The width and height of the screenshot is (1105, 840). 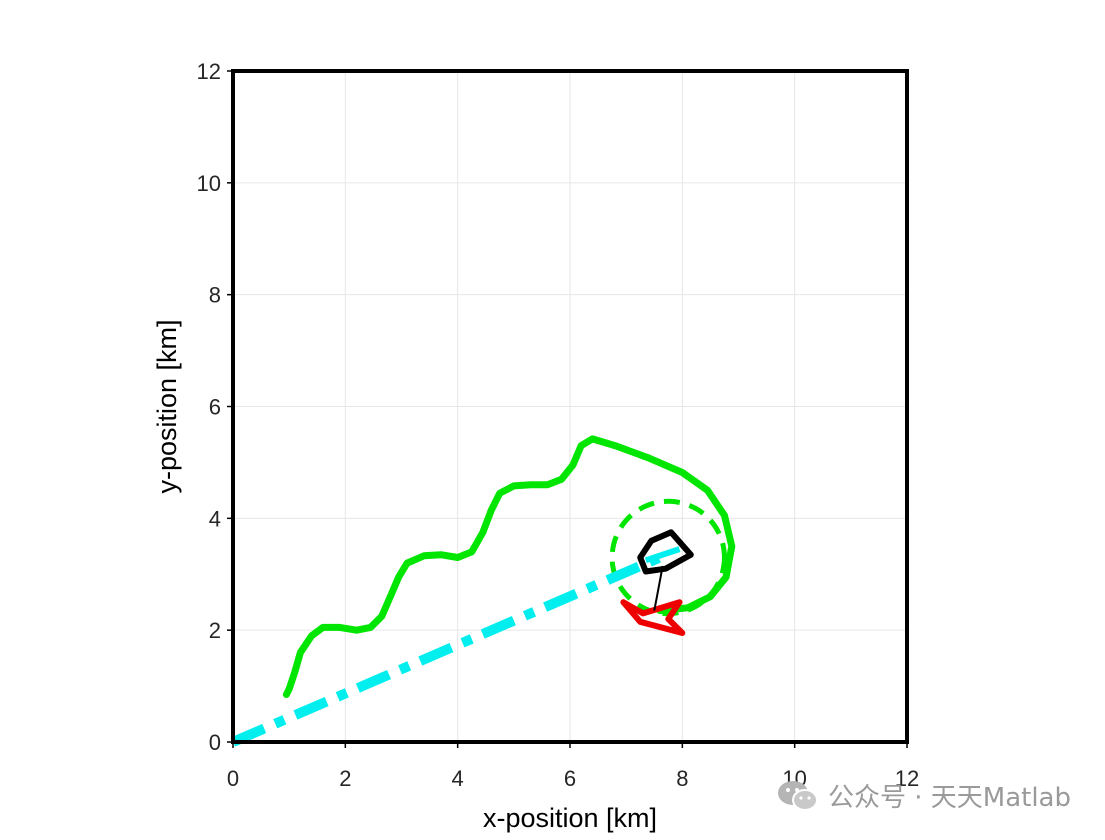 I want to click on x-tick-label: 0, so click(x=233, y=778).